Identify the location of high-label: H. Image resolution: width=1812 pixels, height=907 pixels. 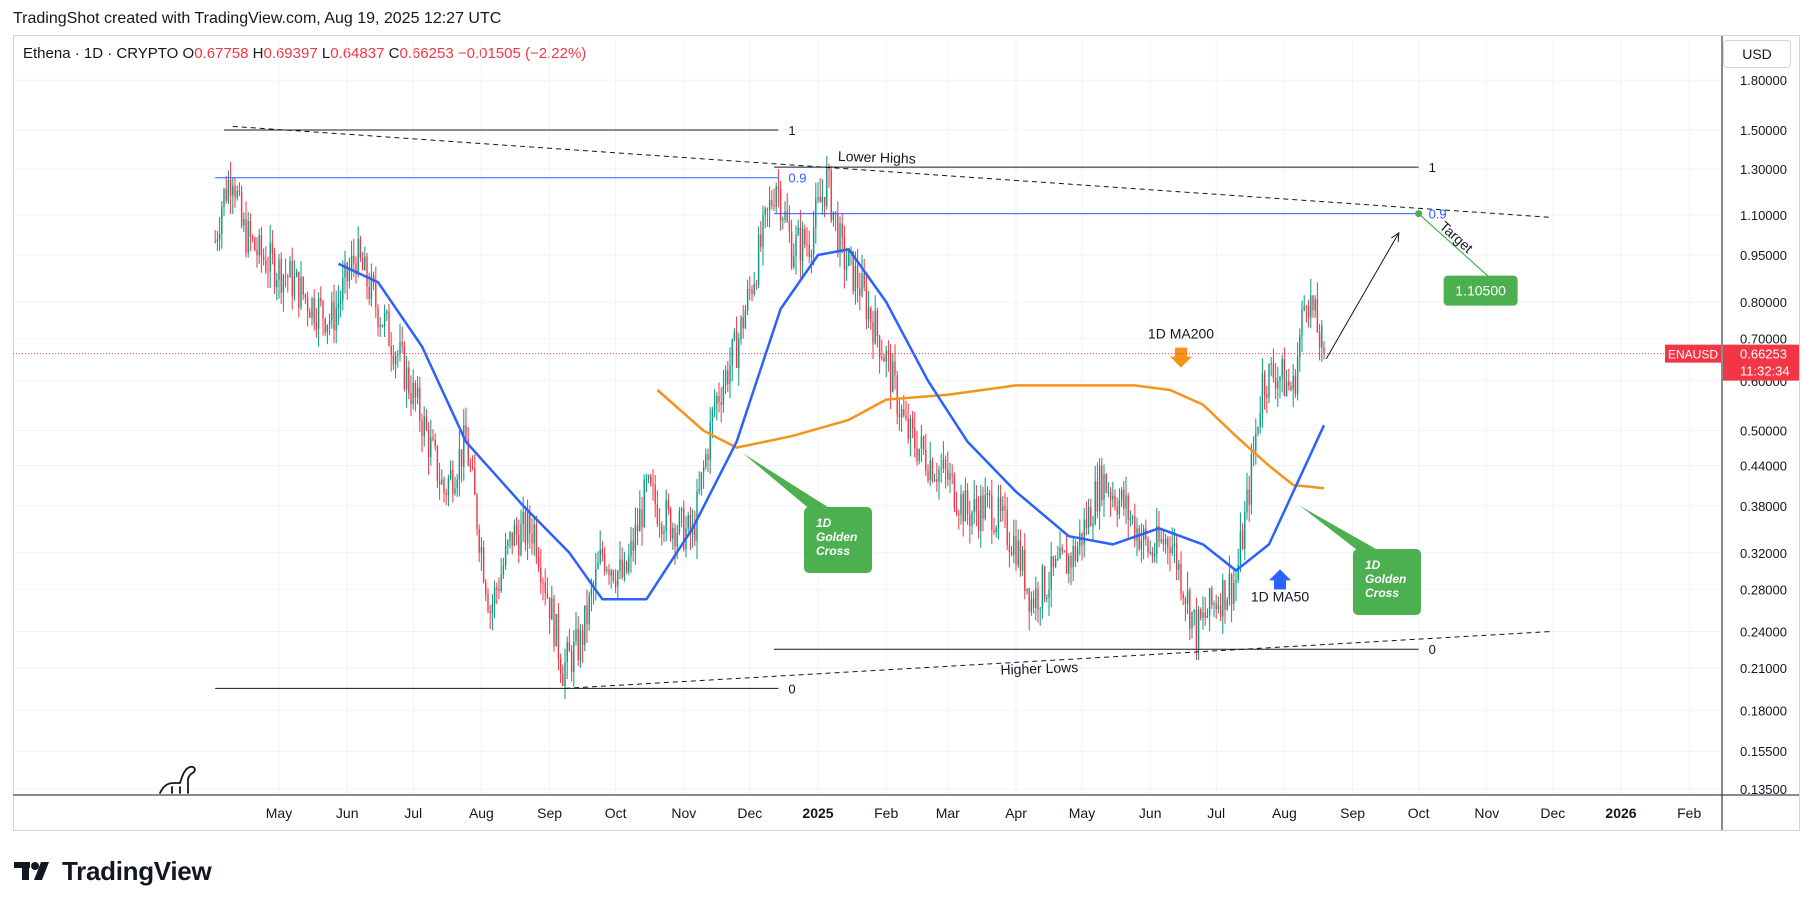
(258, 53).